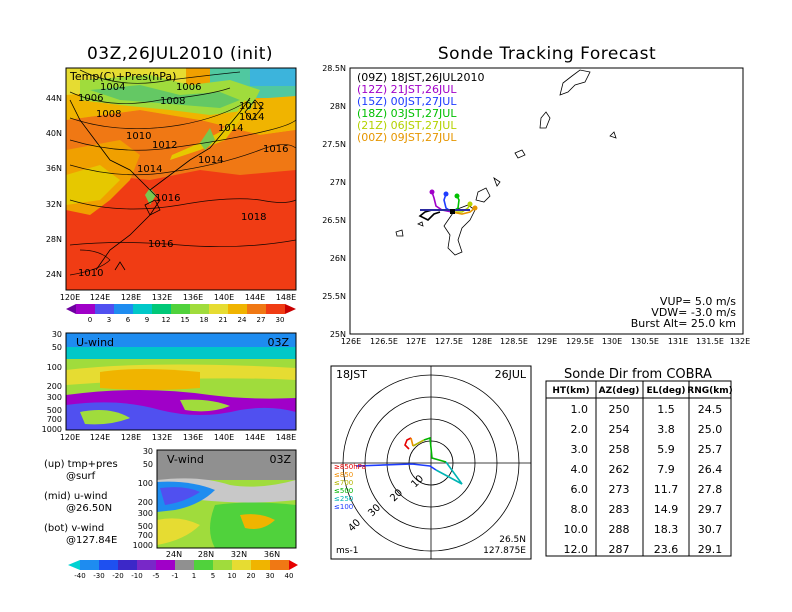 Image resolution: width=792 pixels, height=612 pixels. I want to click on map-lon-ticks: 120E 124E 128E 132E 136E 140E 144E 148E, so click(178, 297).